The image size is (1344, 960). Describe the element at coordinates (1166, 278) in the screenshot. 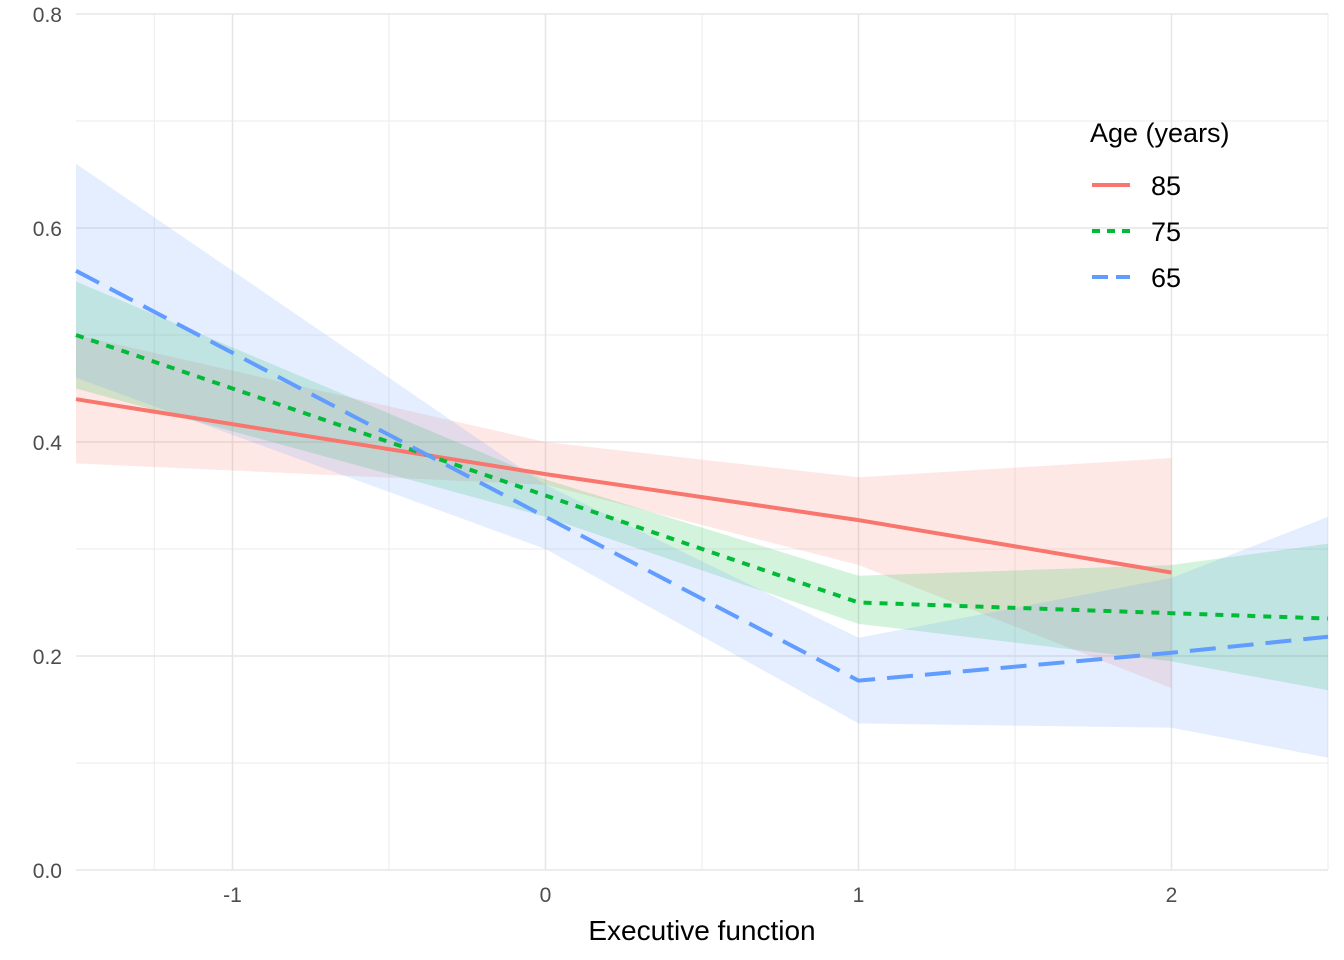

I see `legend-label-65: 65` at that location.